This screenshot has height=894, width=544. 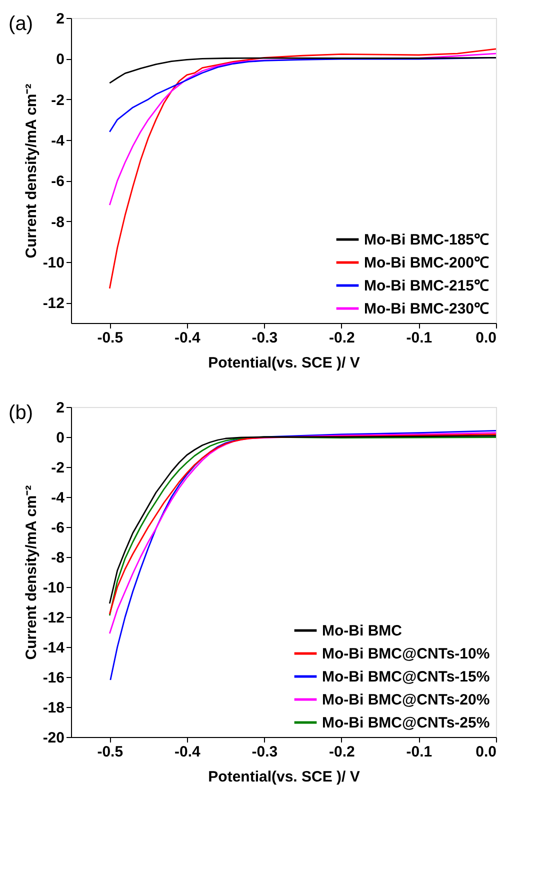 What do you see at coordinates (53, 708) in the screenshot?
I see `y-tick-label: -18` at bounding box center [53, 708].